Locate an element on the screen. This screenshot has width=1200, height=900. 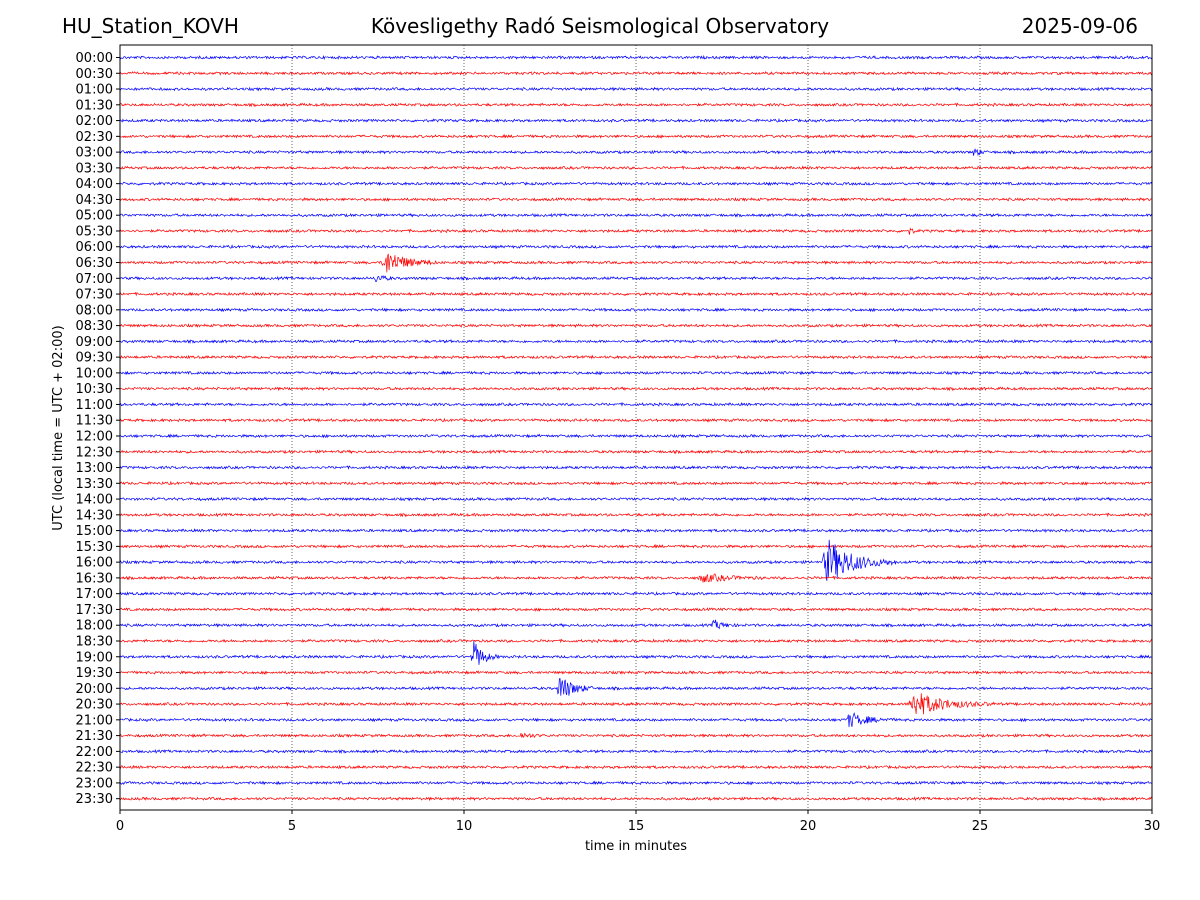
y-tick-label: 18:30 is located at coordinates (94, 641).